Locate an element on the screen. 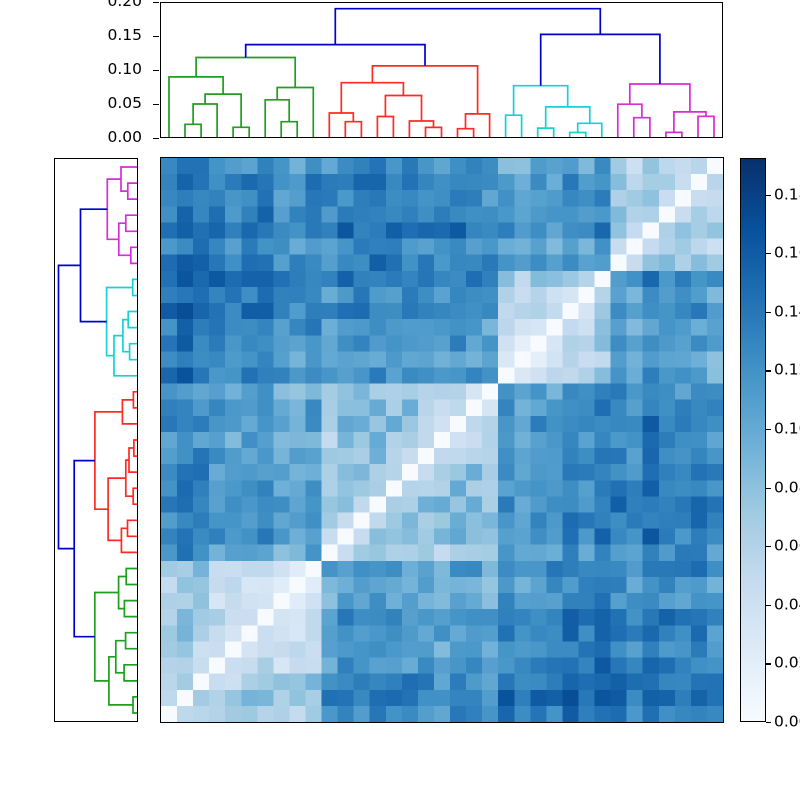 The width and height of the screenshot is (800, 800). column-dendrogram-plot is located at coordinates (441, 72).